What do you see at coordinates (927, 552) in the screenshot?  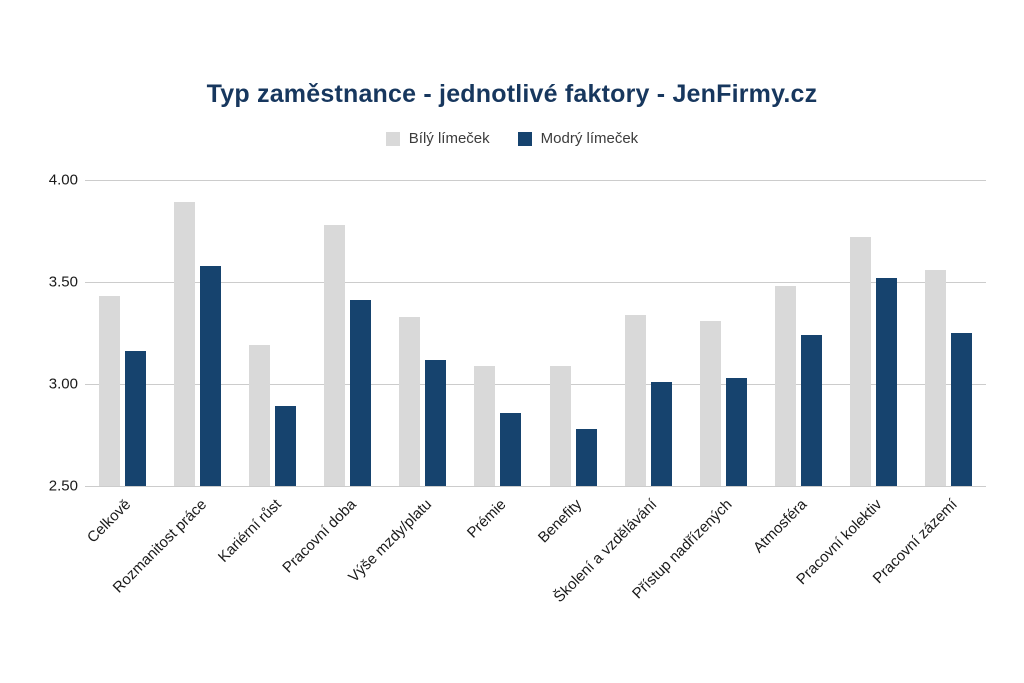 I see `x-label-cell: Pracovní zázemí` at bounding box center [927, 552].